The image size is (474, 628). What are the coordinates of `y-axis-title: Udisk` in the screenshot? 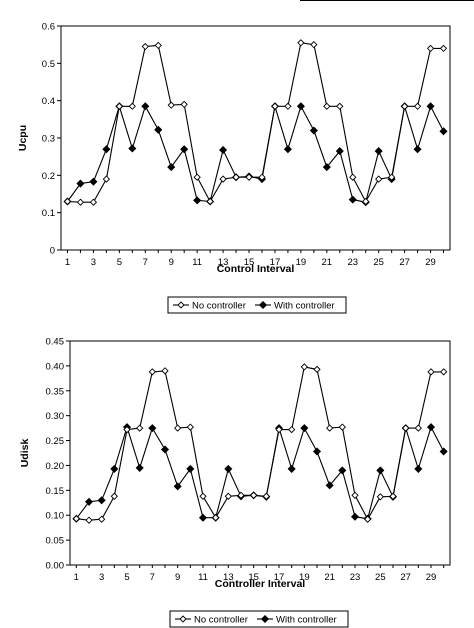 It's located at (25, 453).